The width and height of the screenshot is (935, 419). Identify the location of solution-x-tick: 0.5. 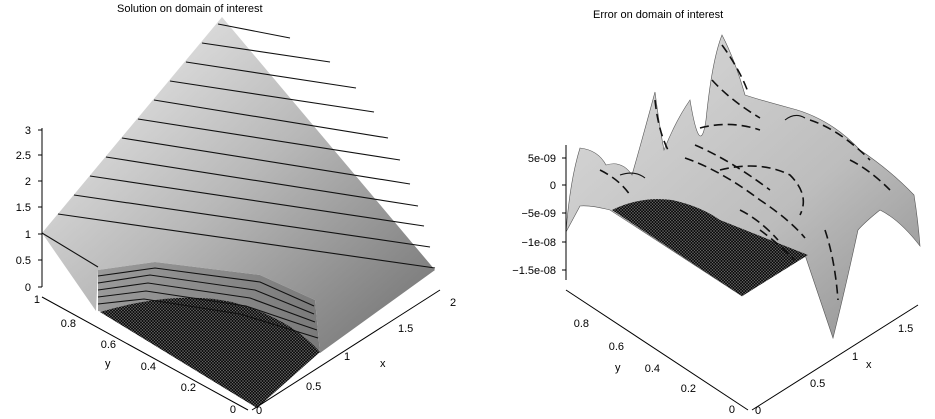
(313, 387).